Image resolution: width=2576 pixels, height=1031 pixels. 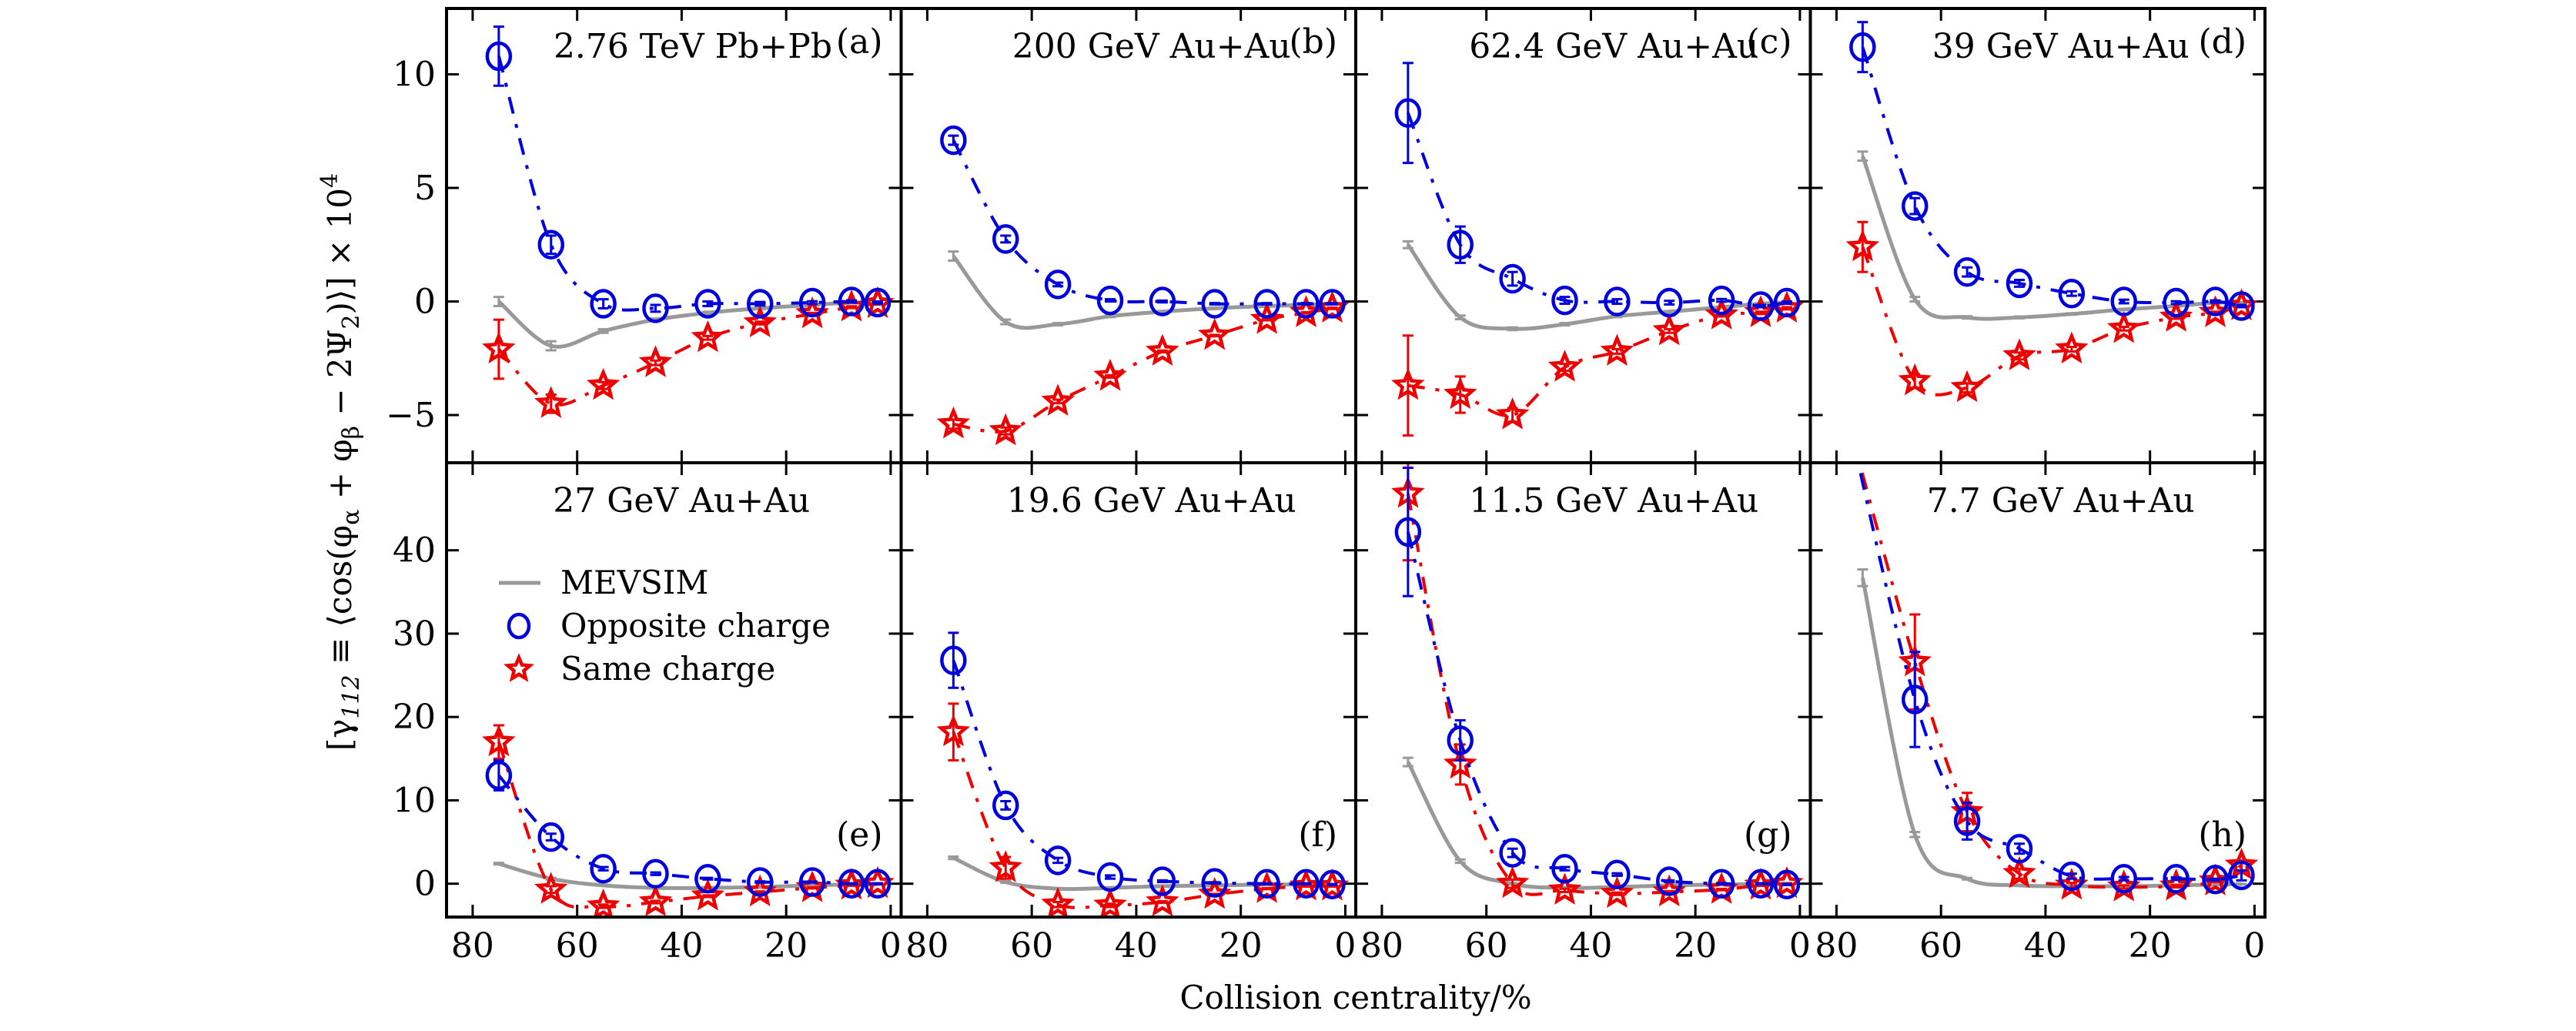 I want to click on panel-label: (c), so click(x=1770, y=42).